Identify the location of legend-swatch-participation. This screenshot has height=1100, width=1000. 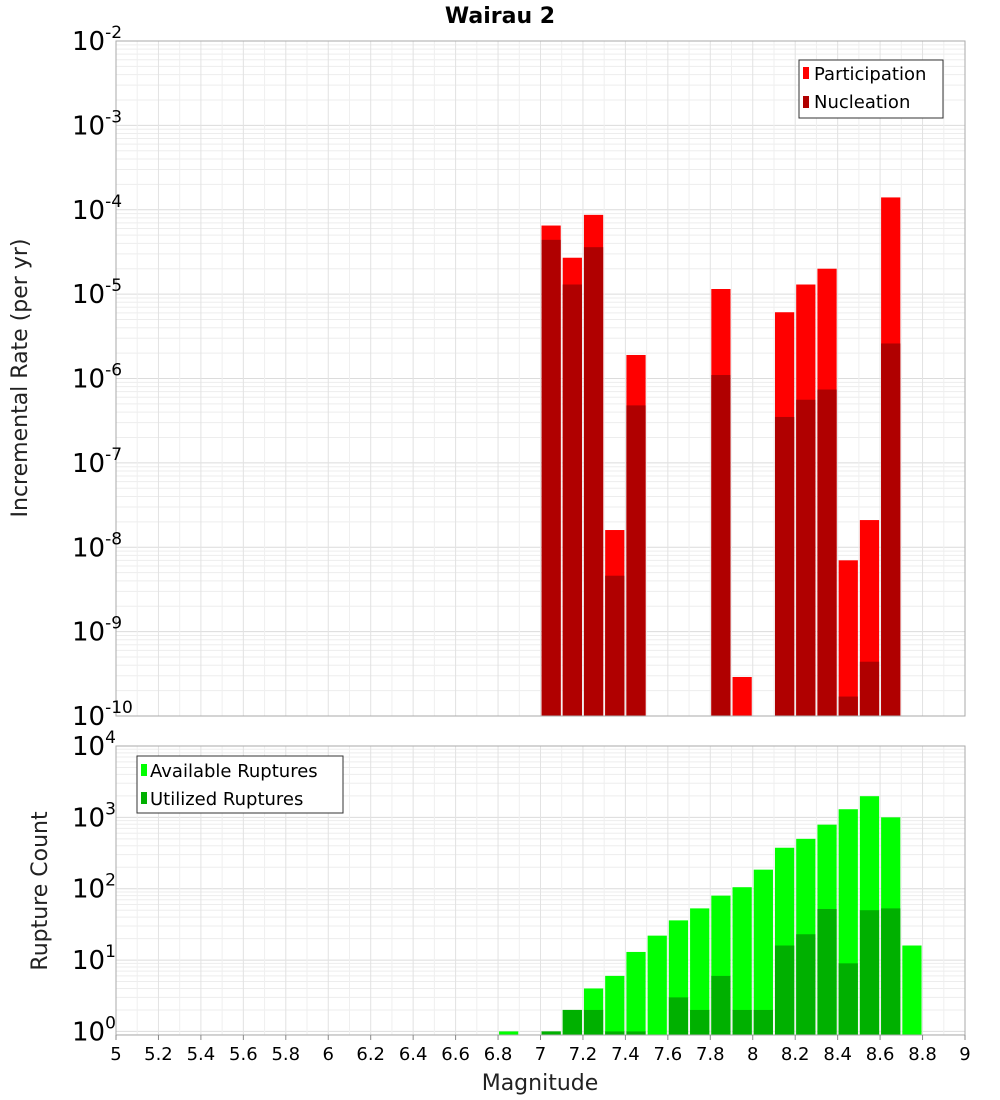
(806, 73).